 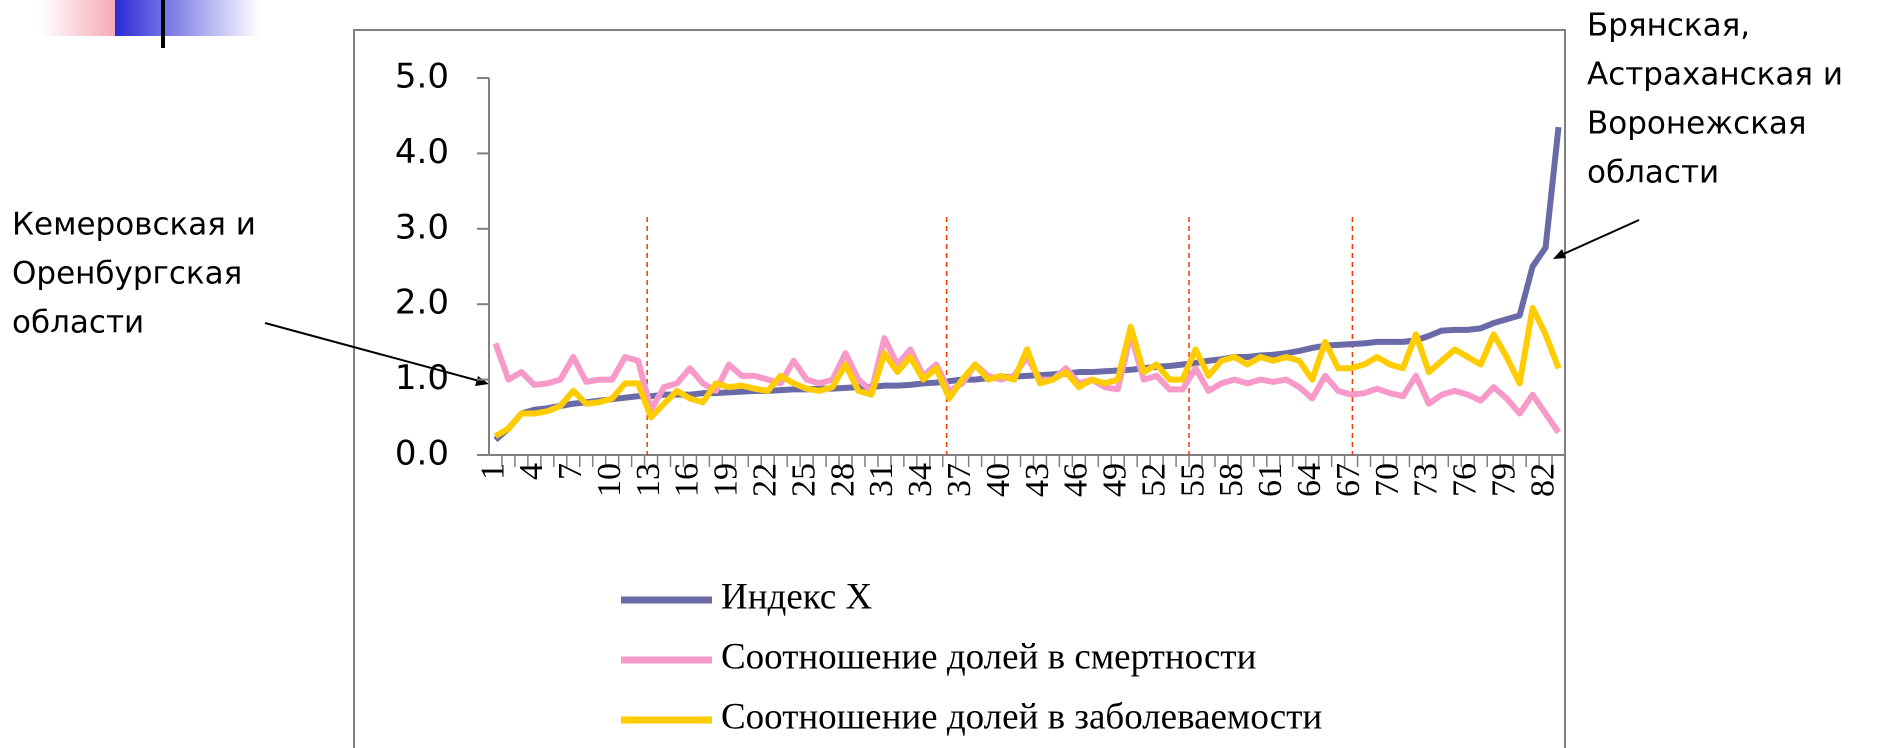 What do you see at coordinates (492, 471) in the screenshot?
I see `x-tick-label: 1` at bounding box center [492, 471].